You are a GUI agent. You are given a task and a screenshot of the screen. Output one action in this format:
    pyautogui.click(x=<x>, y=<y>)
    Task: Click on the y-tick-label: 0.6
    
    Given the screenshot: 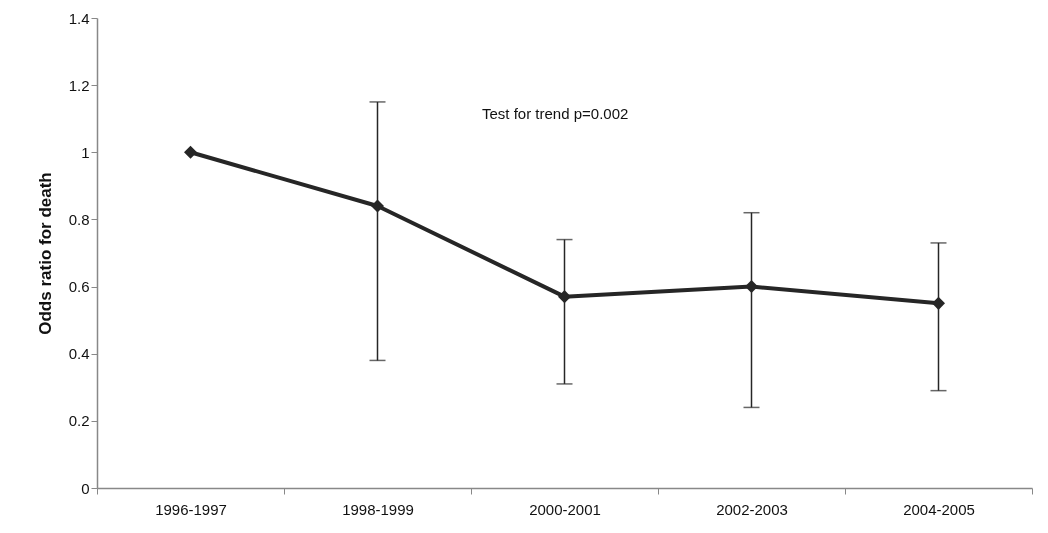 What is the action you would take?
    pyautogui.click(x=79, y=287)
    